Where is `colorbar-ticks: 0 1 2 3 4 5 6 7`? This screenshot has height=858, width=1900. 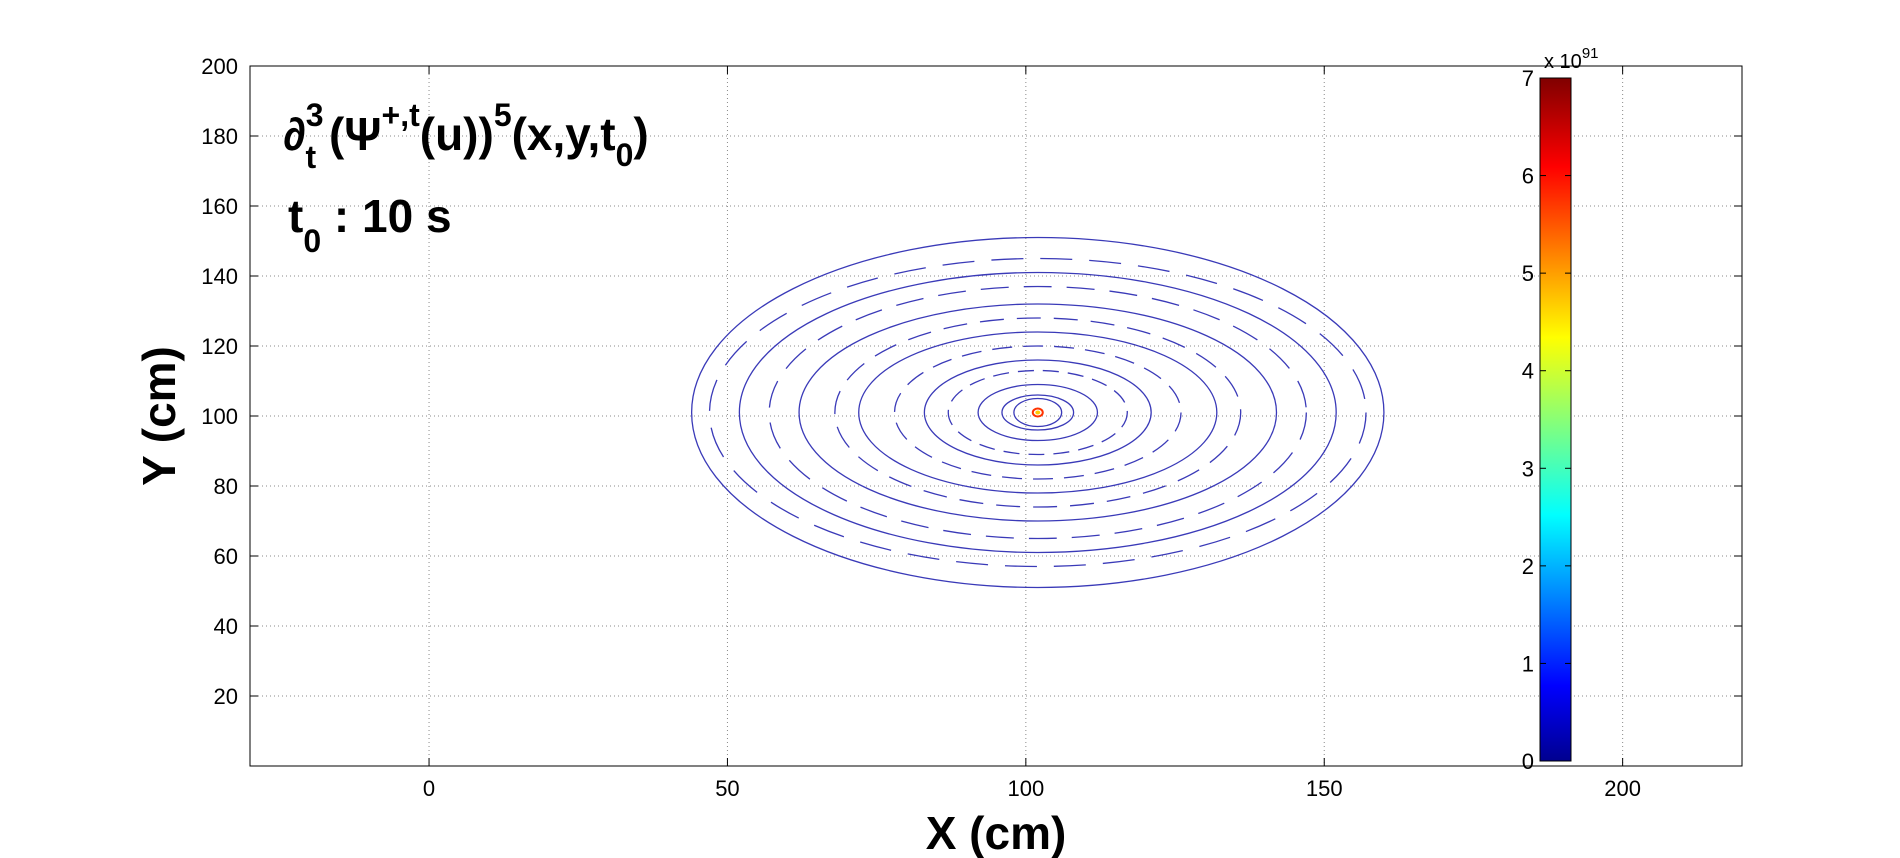
colorbar-ticks: 0 1 2 3 4 5 6 7 is located at coordinates (1546, 420).